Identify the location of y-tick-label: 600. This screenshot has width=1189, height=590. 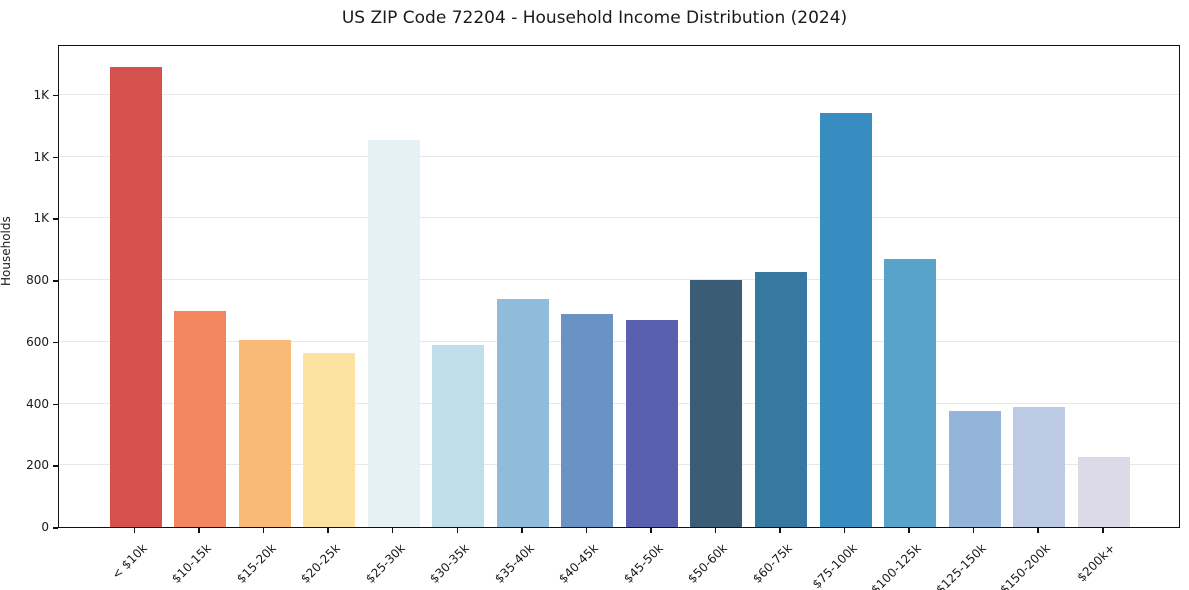
(37, 341).